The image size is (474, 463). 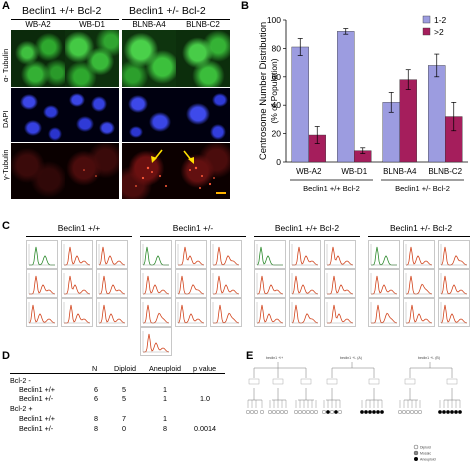 What do you see at coordinates (165, 389) in the screenshot?
I see `panel-d-row1-aneuploid: 1` at bounding box center [165, 389].